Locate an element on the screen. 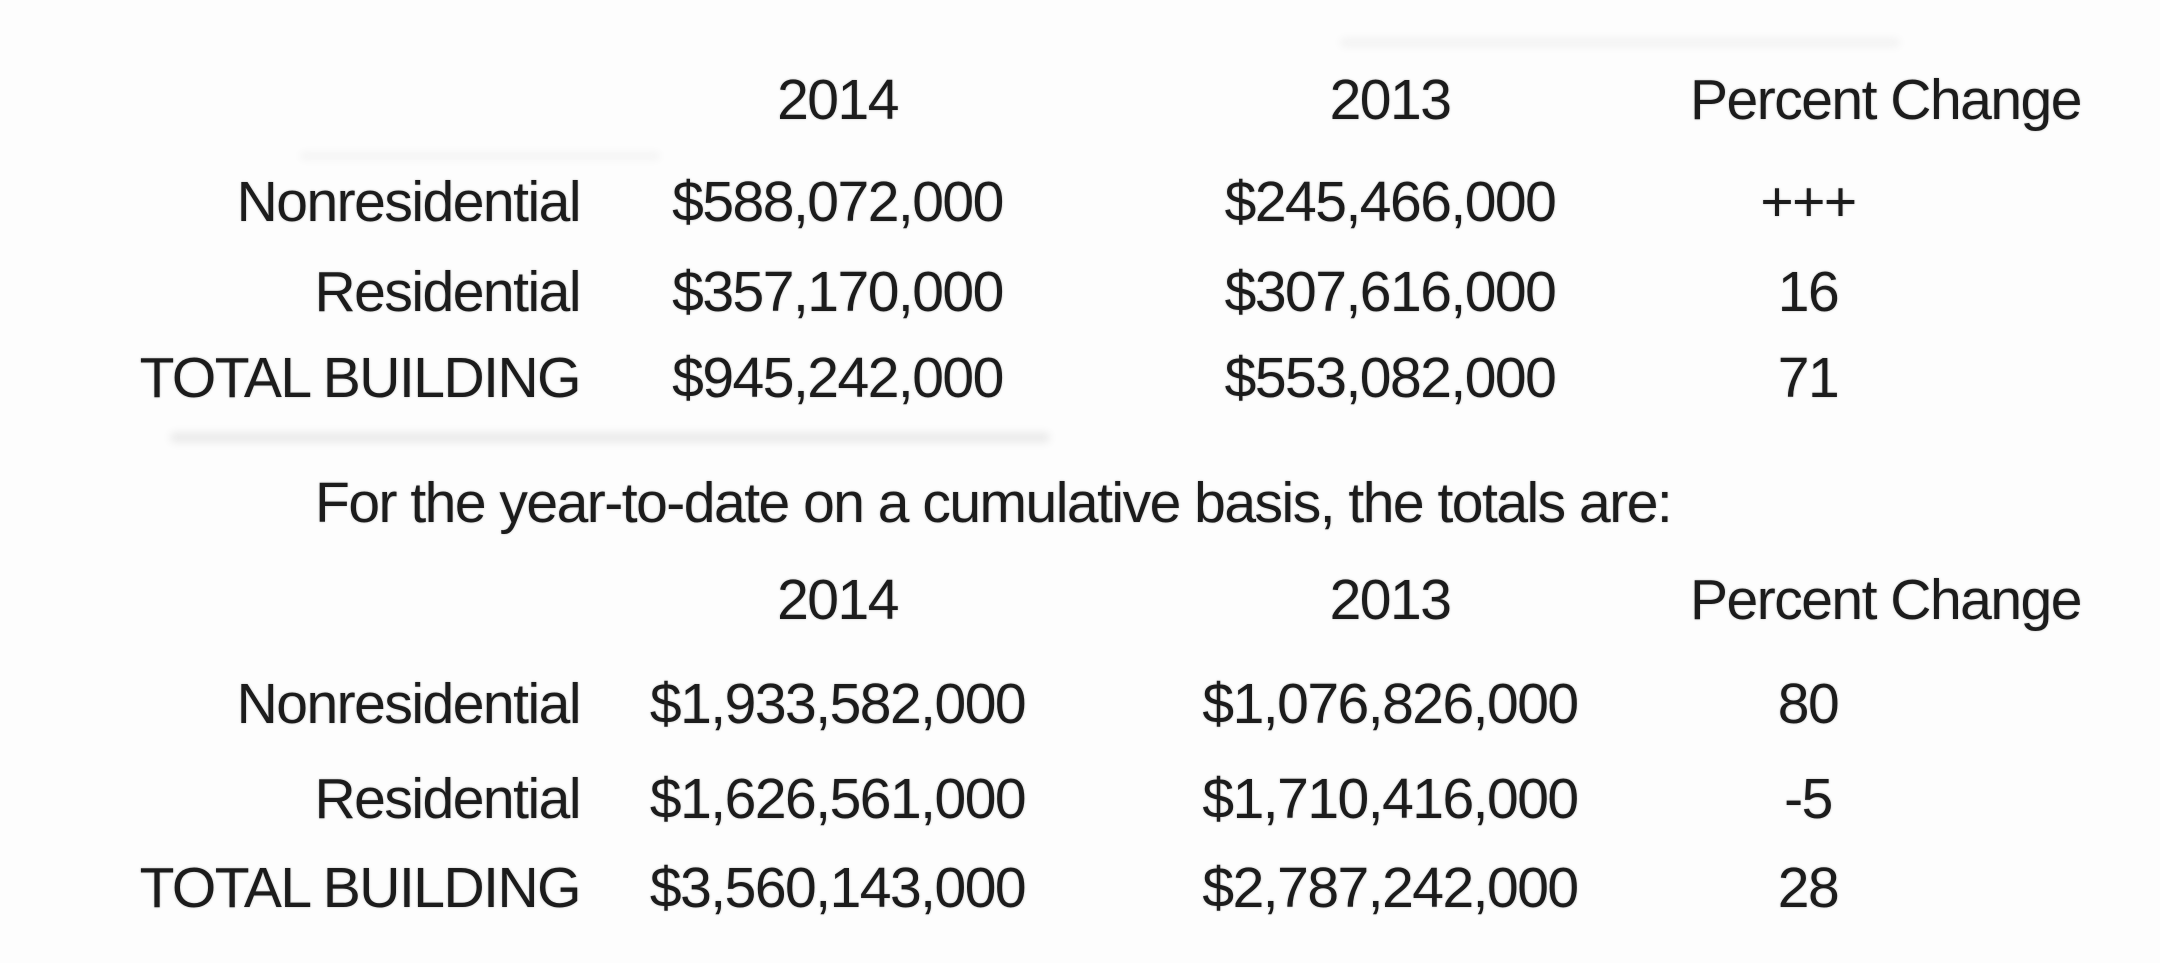 This screenshot has width=2160, height=963. ytd-nonresidential-2013-value: $1,076,826,000 is located at coordinates (1390, 704).